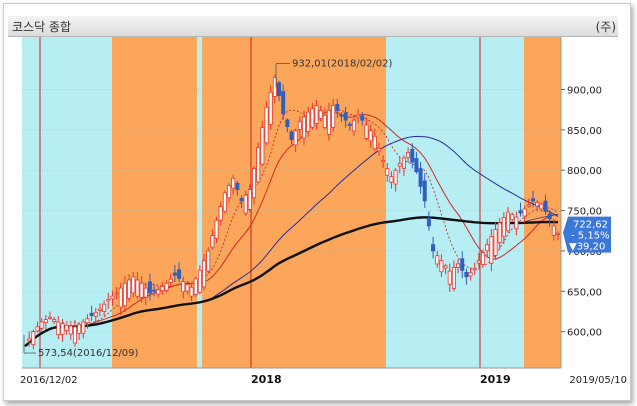 The image size is (637, 406). I want to click on price-tick-label-2: 800,00, so click(584, 171).